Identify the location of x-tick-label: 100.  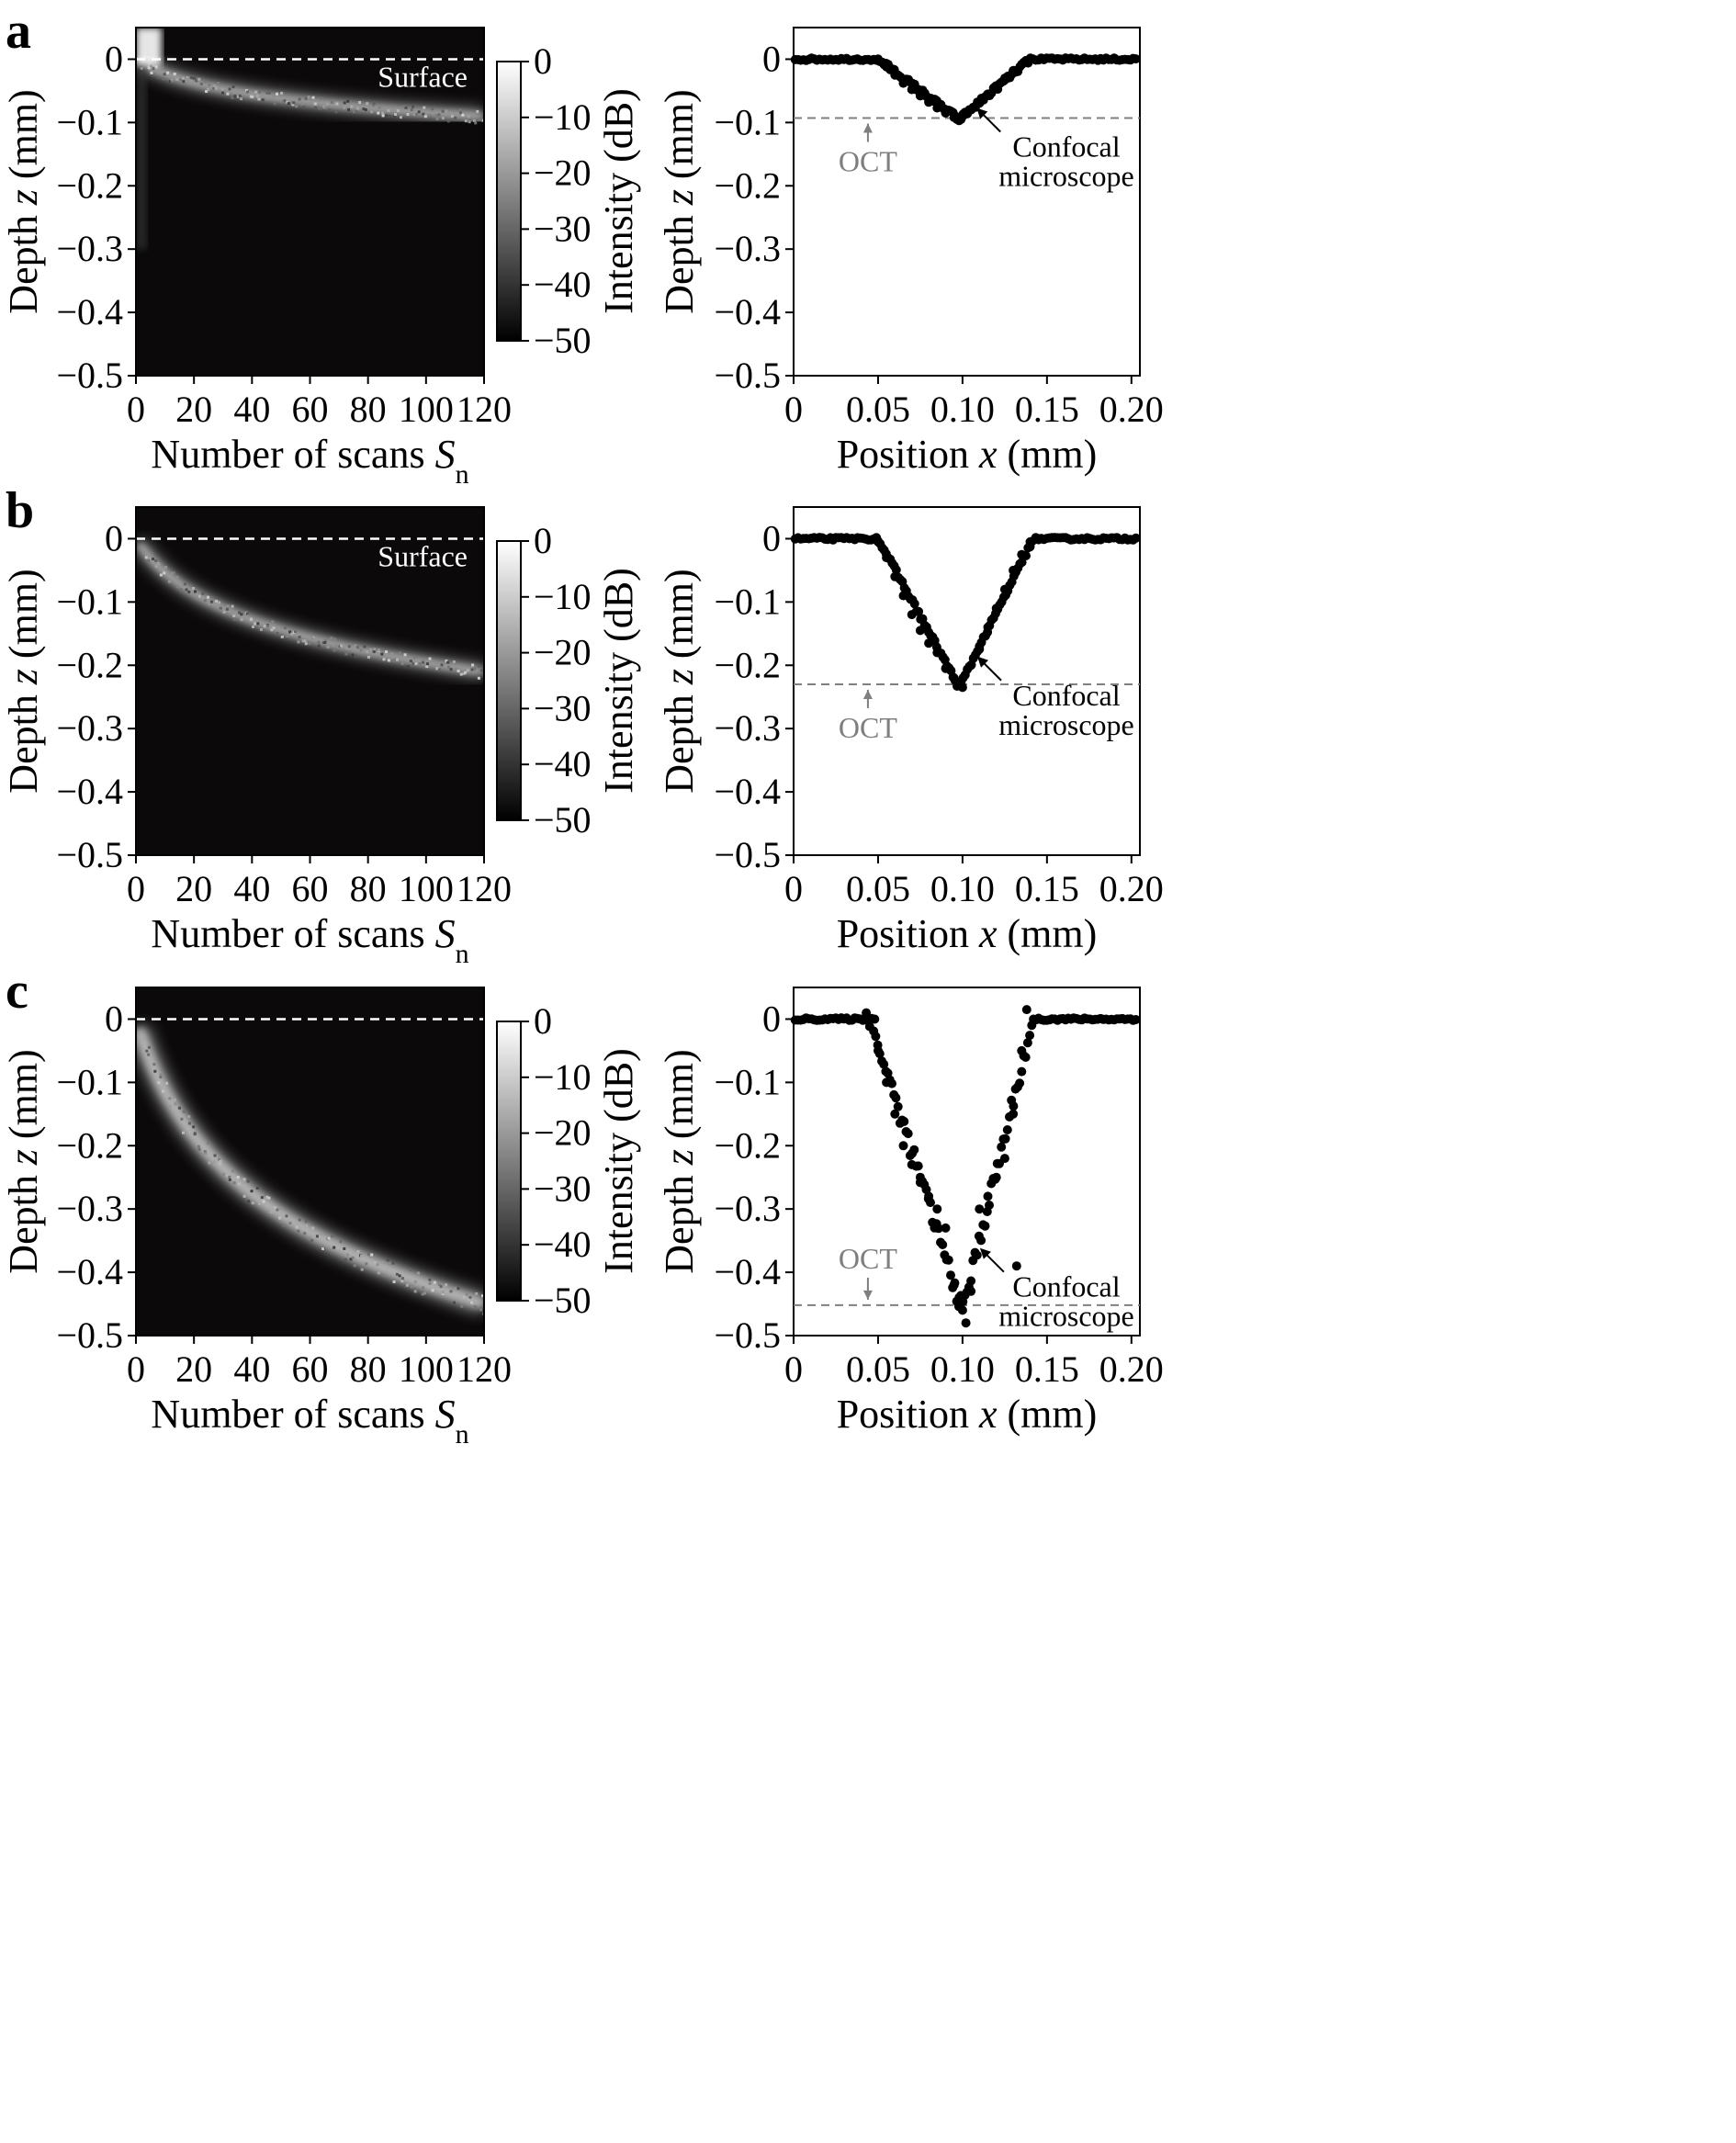
(426, 409).